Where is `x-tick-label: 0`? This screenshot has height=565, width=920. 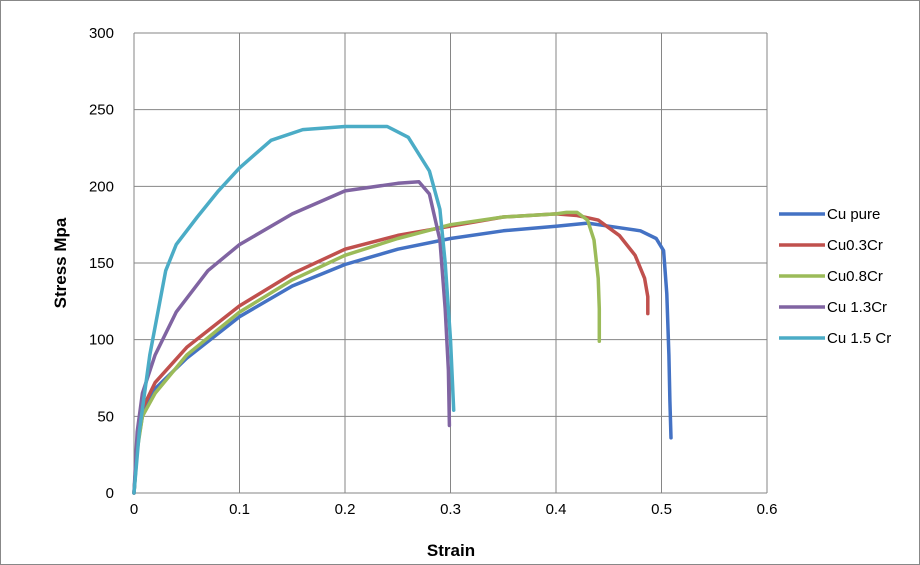
x-tick-label: 0 is located at coordinates (134, 509).